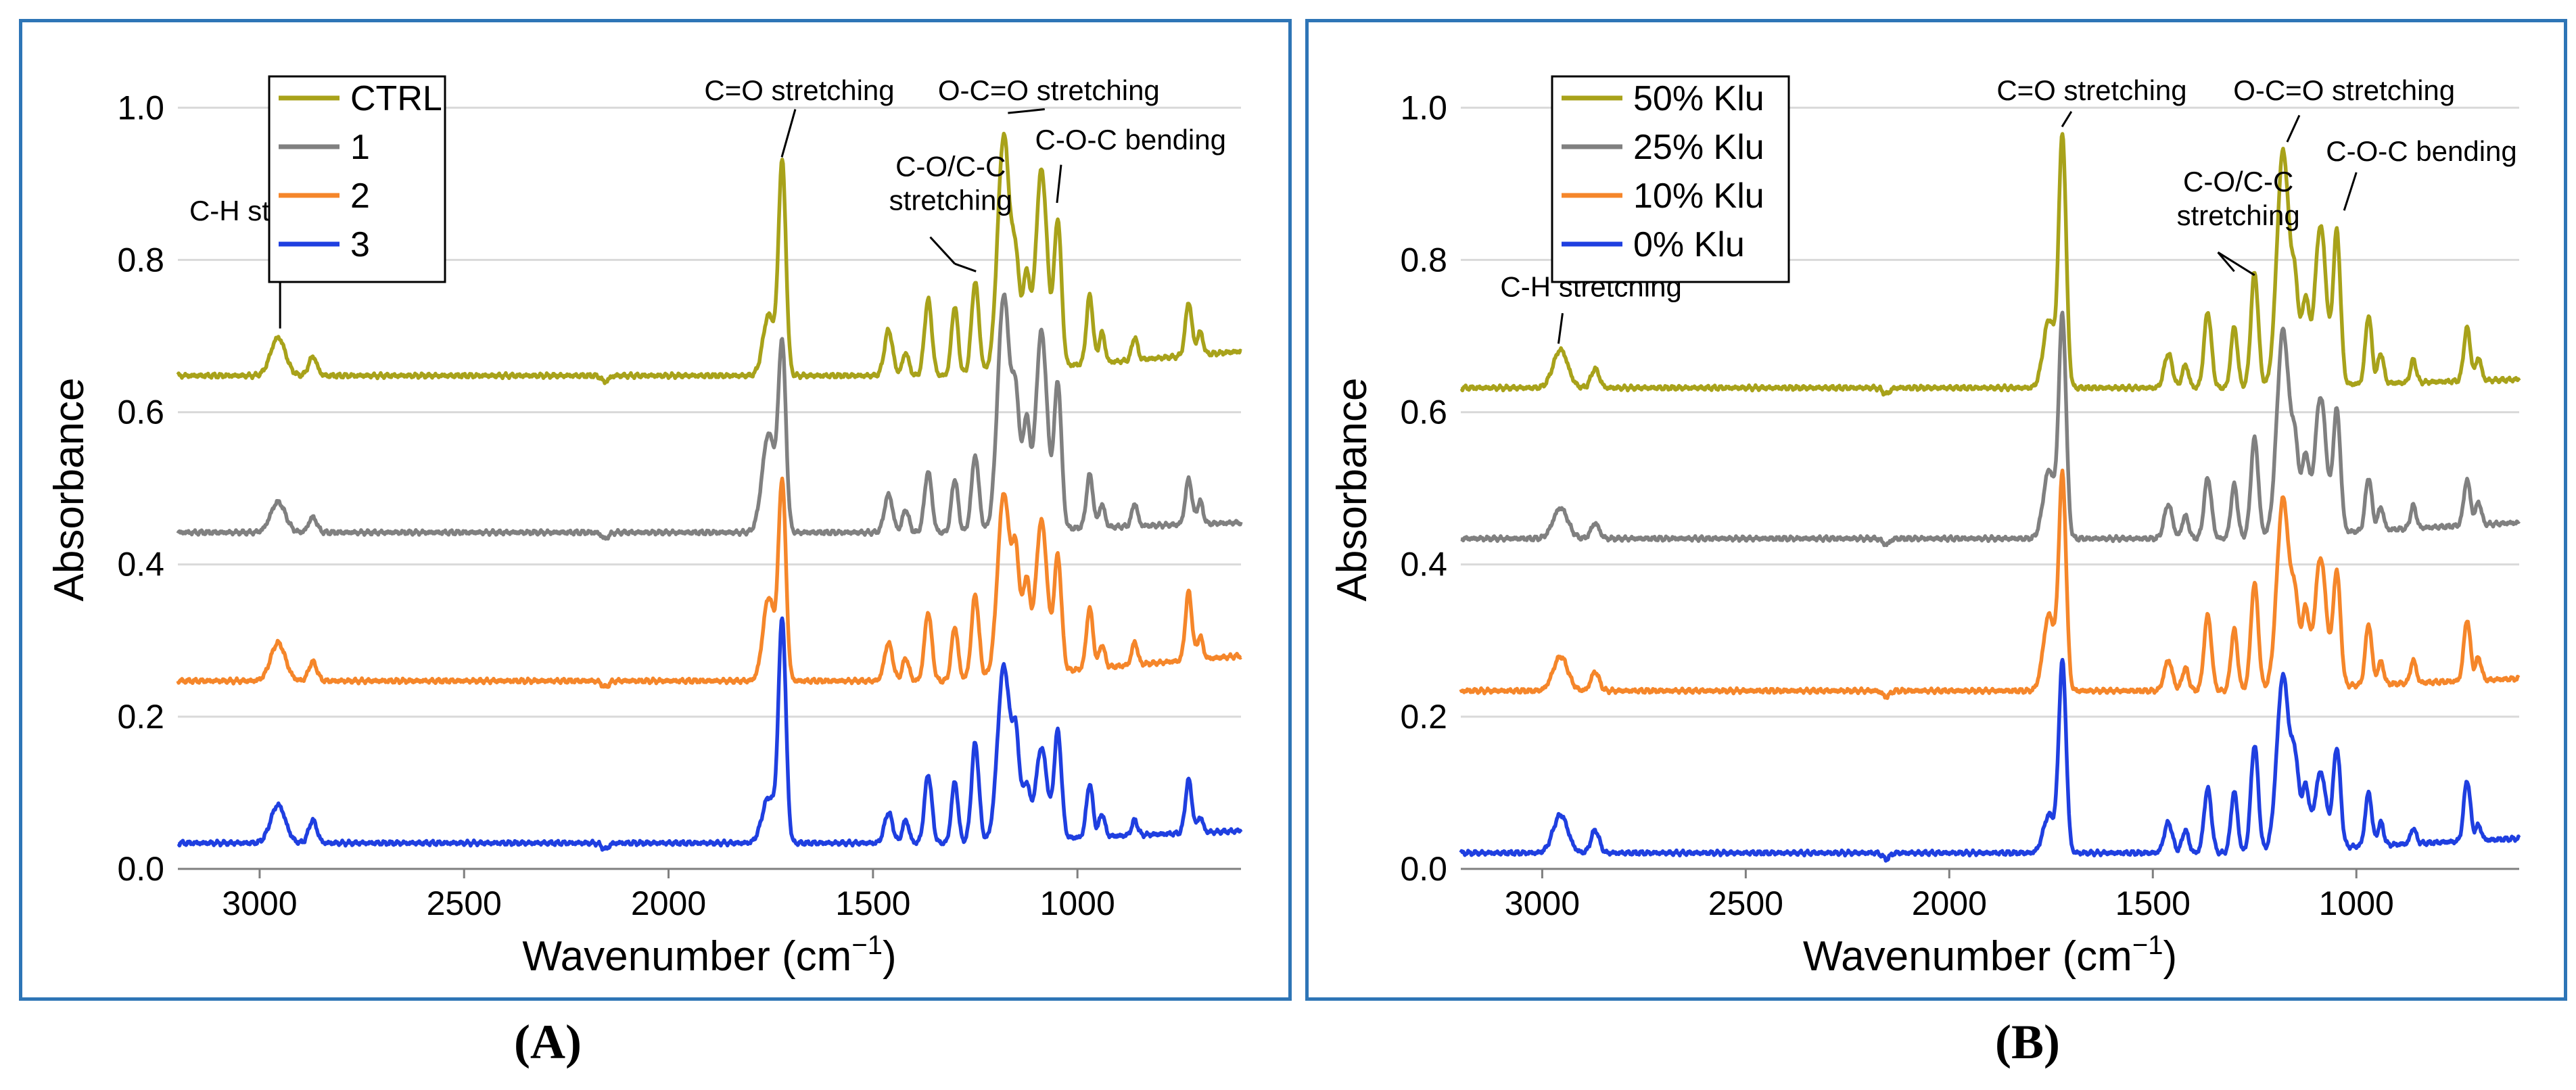 The width and height of the screenshot is (2576, 1090). What do you see at coordinates (867, 945) in the screenshot?
I see `chart-a-x-axis-title-sup: −1` at bounding box center [867, 945].